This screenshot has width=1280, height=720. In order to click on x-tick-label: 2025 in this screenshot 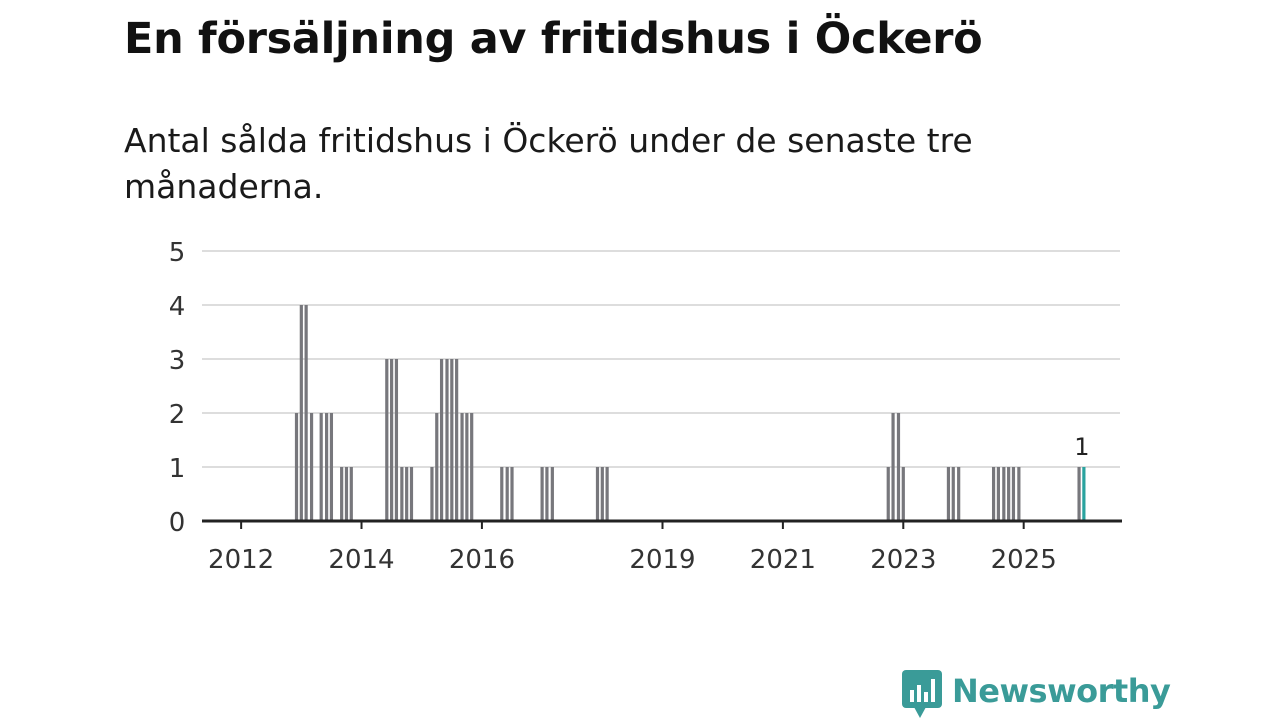, I will do `click(1024, 560)`.